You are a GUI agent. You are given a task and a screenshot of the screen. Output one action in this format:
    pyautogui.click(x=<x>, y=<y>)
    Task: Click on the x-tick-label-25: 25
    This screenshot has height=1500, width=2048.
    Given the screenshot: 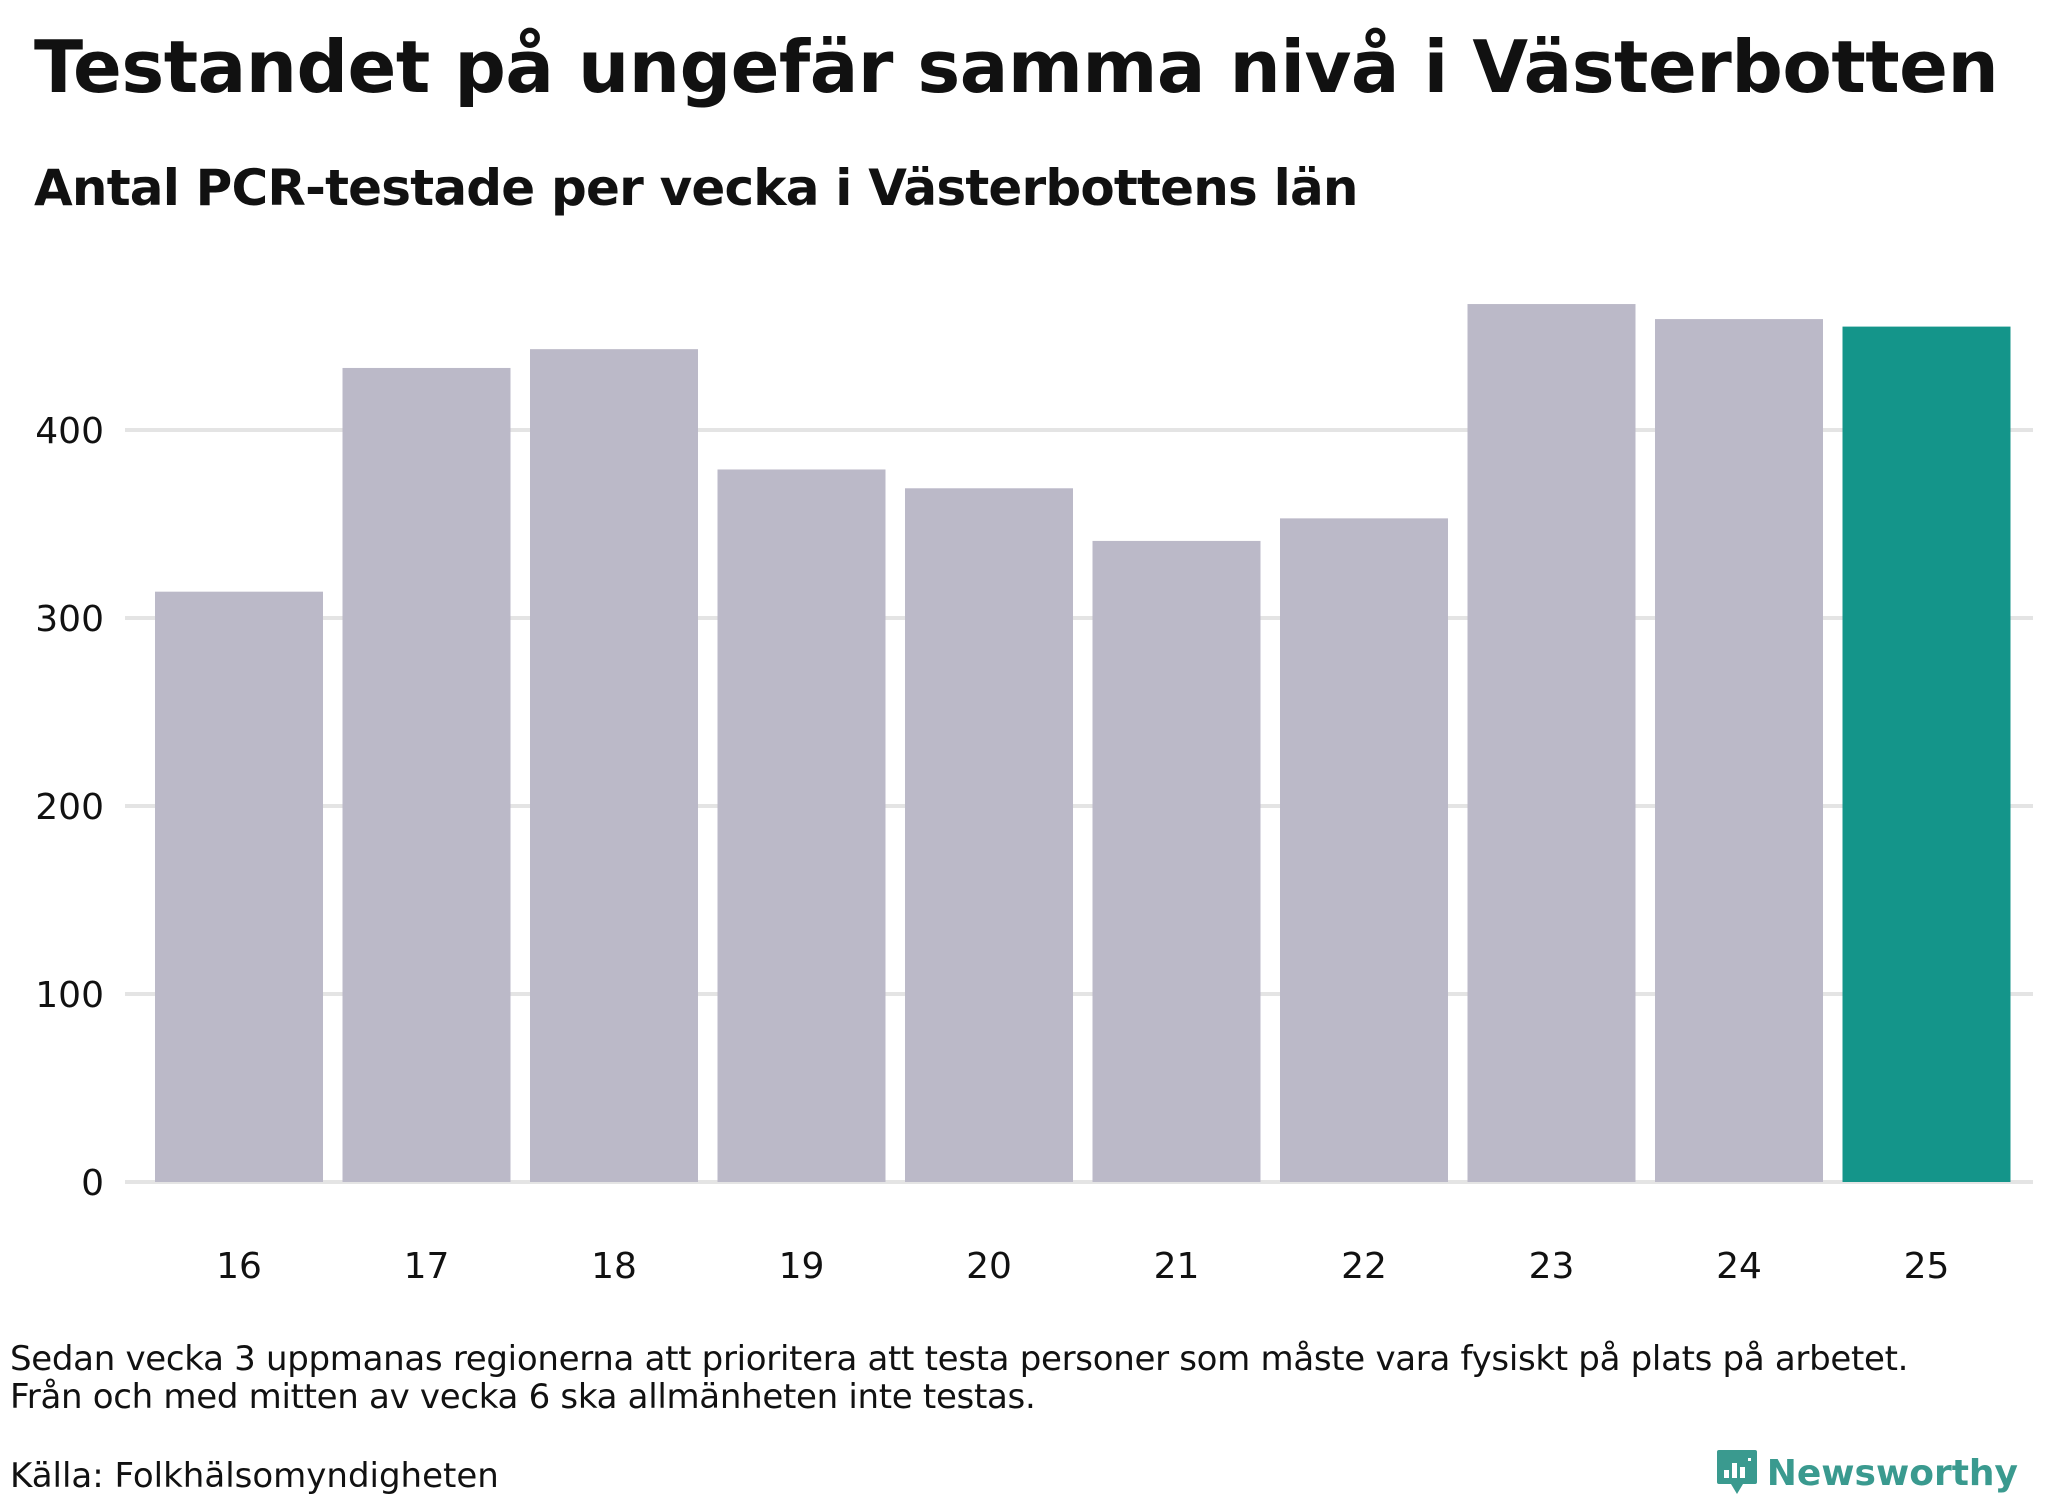 What is the action you would take?
    pyautogui.click(x=1927, y=1266)
    